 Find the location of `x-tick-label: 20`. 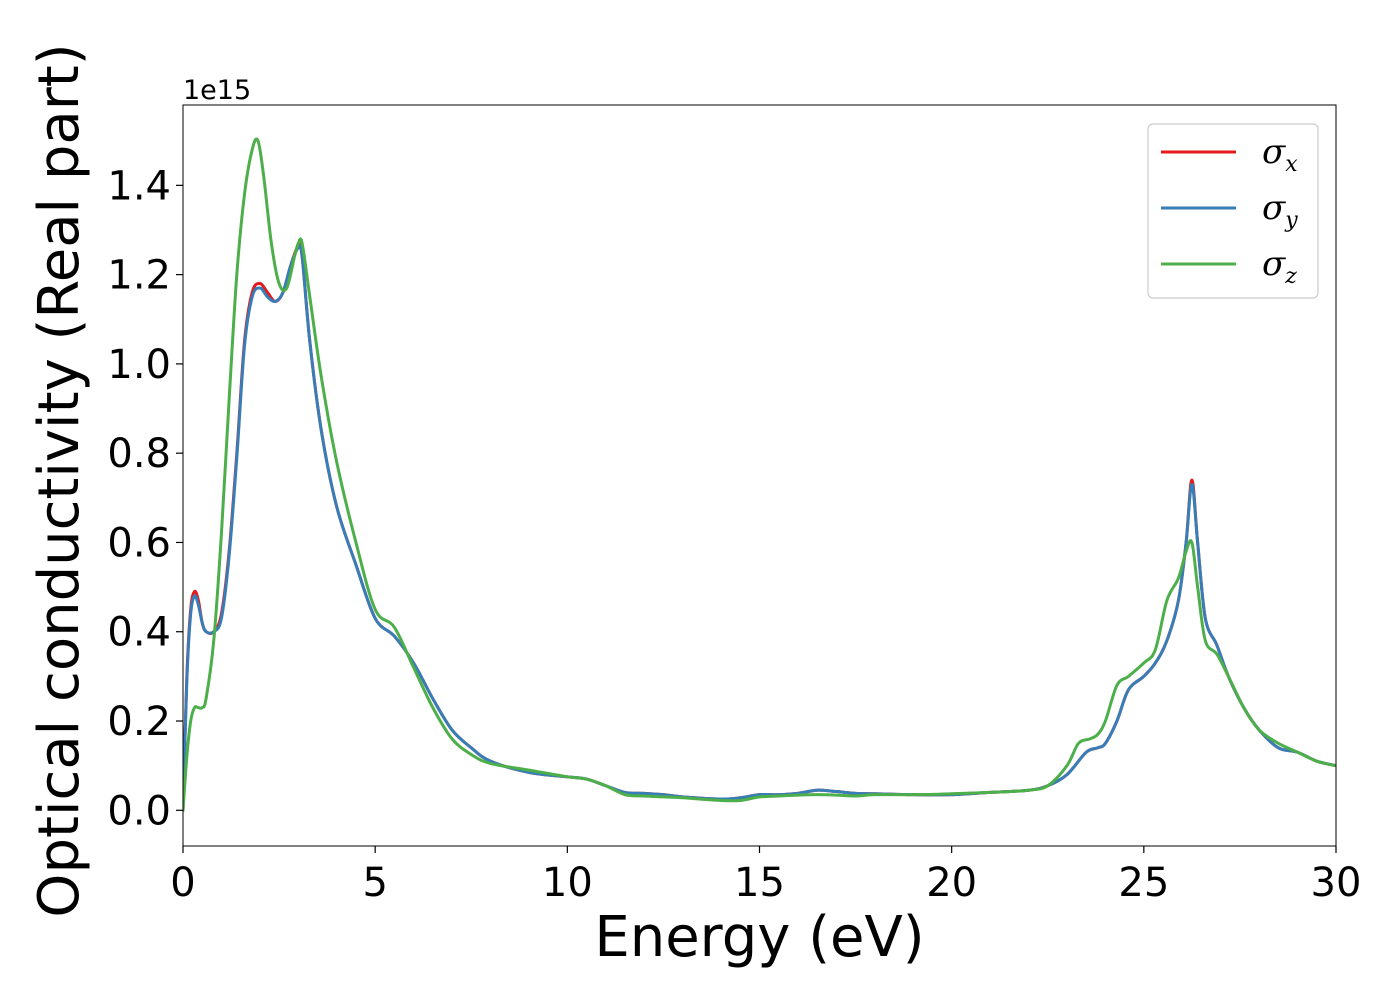

x-tick-label: 20 is located at coordinates (951, 883).